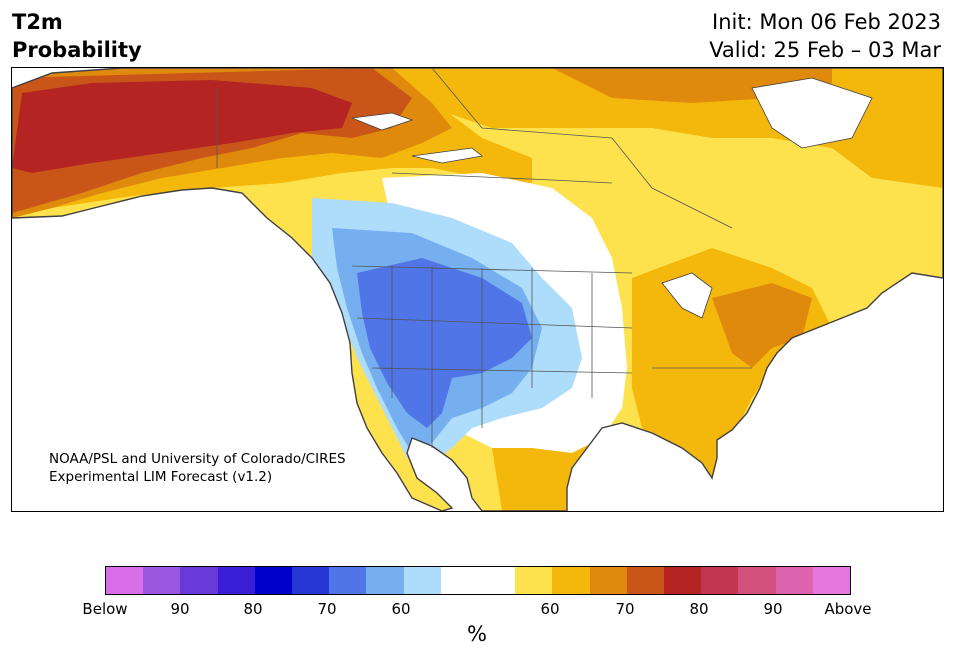 This screenshot has height=659, width=953. I want to click on credit-line-2: Experimental LIM Forecast (v1.2), so click(161, 477).